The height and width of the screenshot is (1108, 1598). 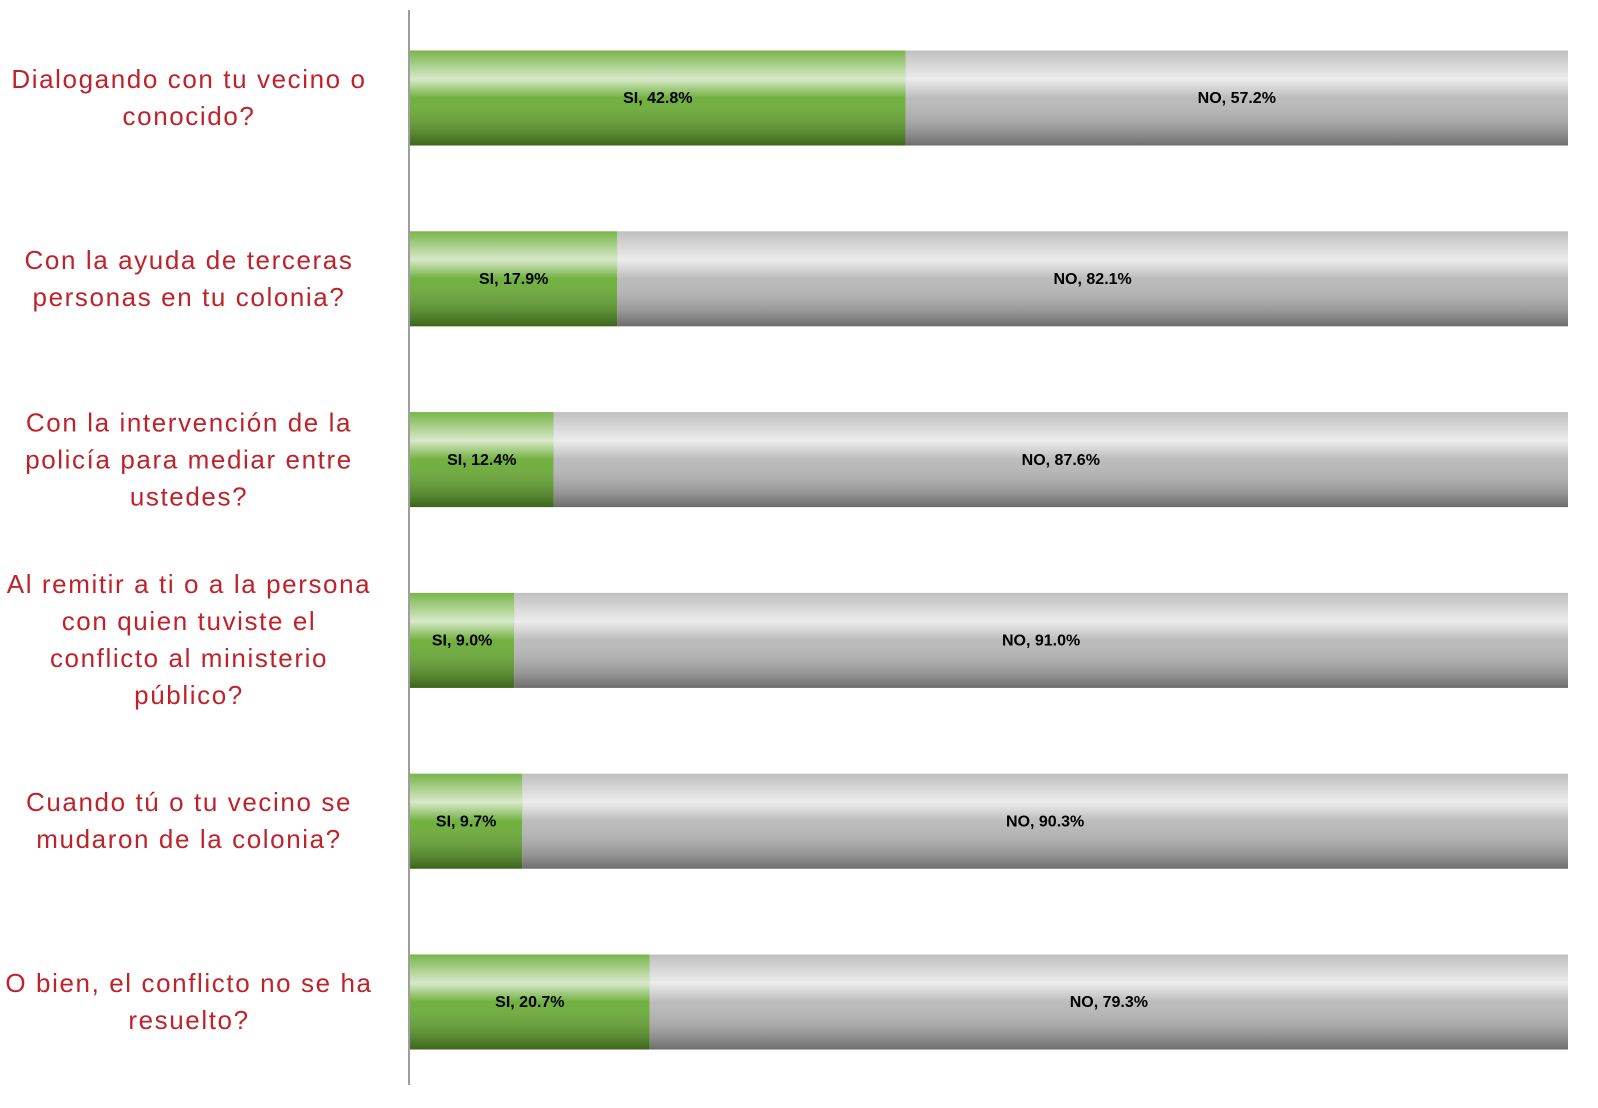 I want to click on data-label: NO, 79.3%, so click(x=1109, y=1002).